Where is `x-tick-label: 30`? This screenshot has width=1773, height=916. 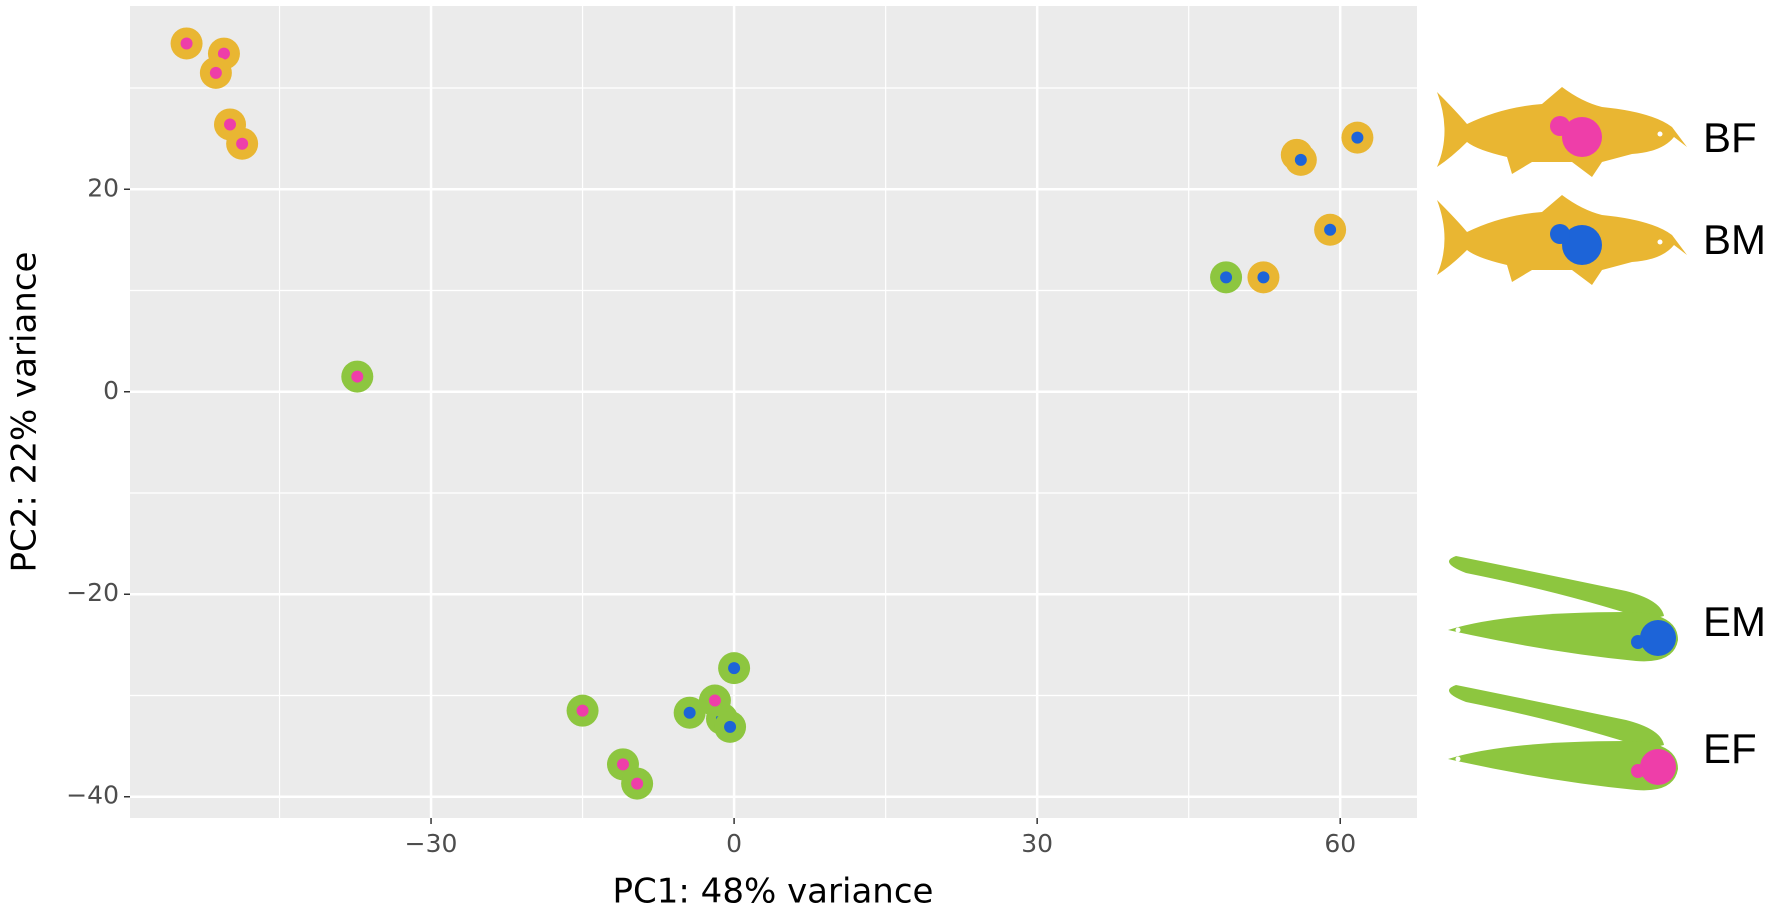 x-tick-label: 30 is located at coordinates (1037, 843).